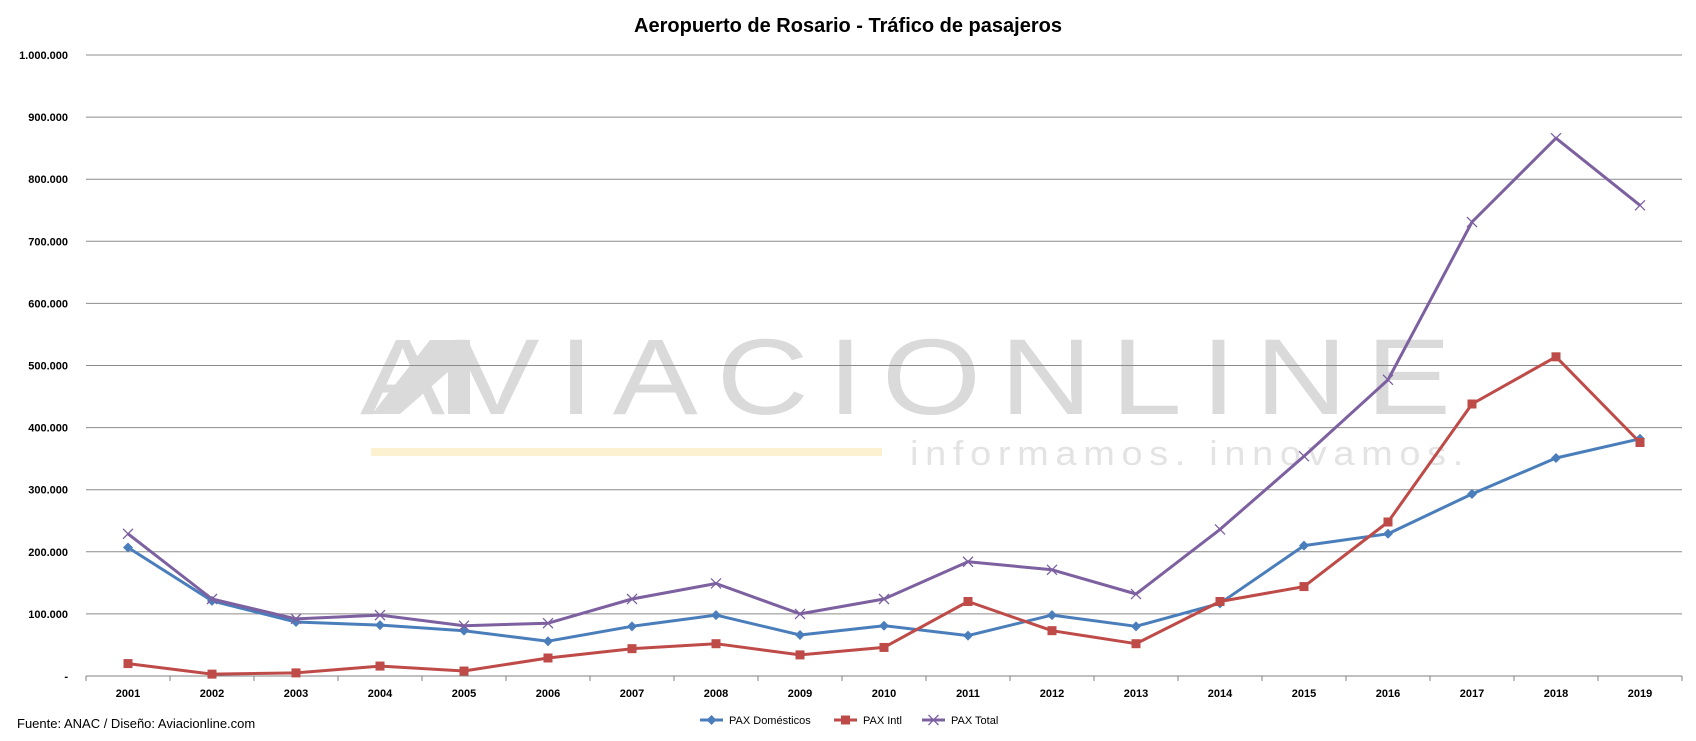  I want to click on y-tick-label: 800.000, so click(48, 180).